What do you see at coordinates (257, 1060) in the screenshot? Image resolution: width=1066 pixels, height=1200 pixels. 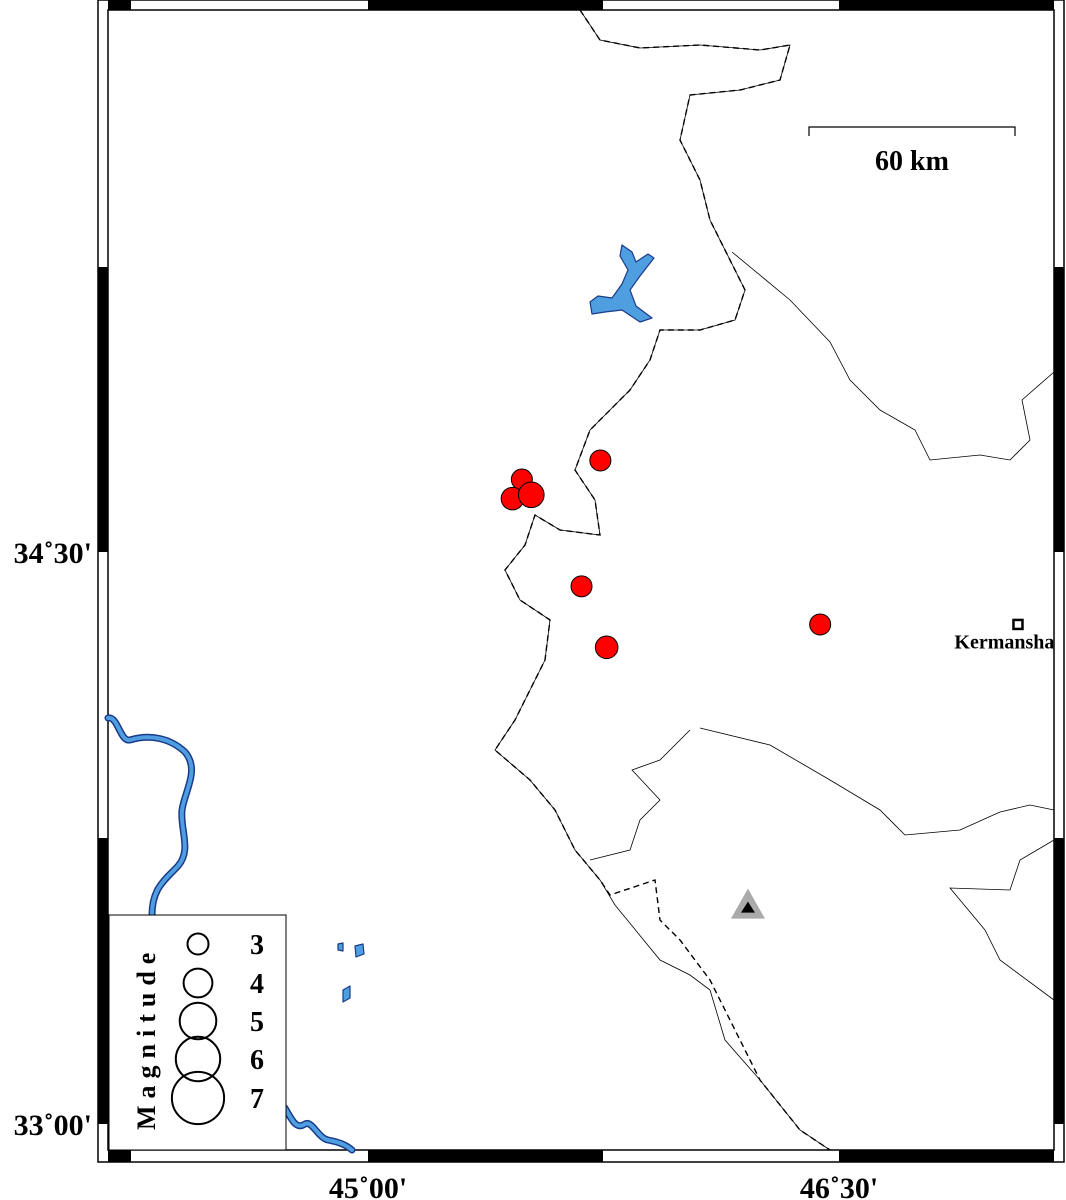 I see `legend-label: 6` at bounding box center [257, 1060].